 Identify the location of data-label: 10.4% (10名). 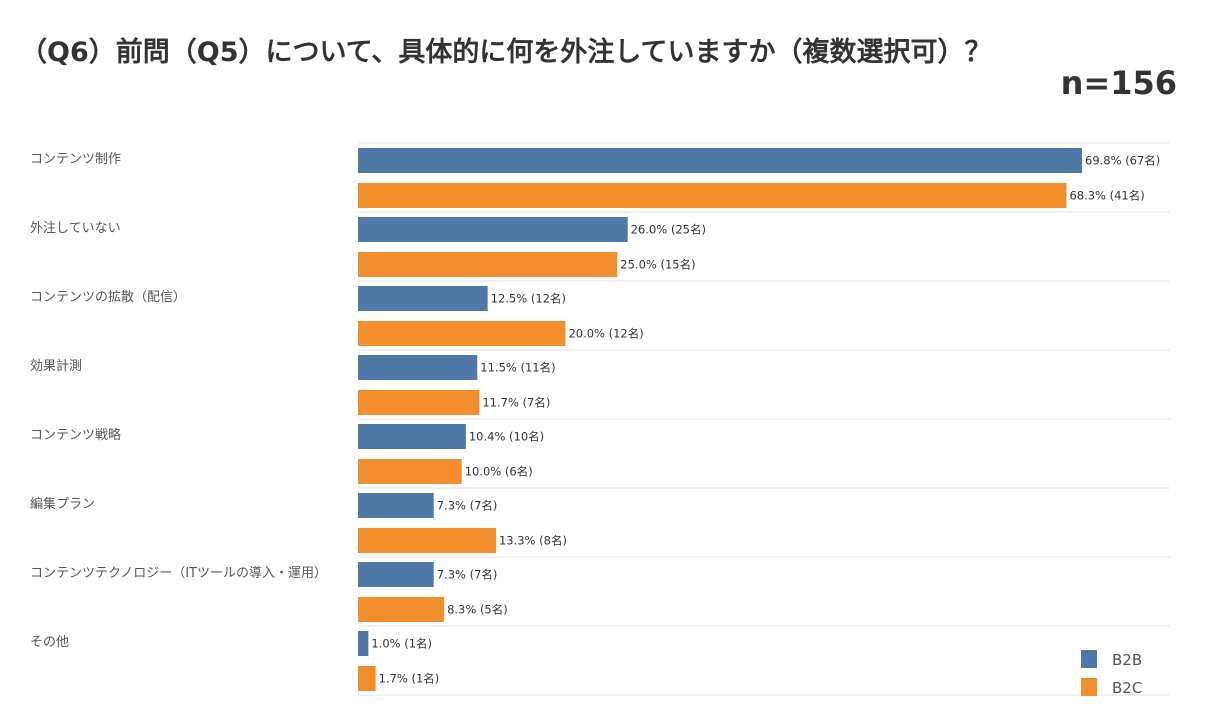
(506, 437).